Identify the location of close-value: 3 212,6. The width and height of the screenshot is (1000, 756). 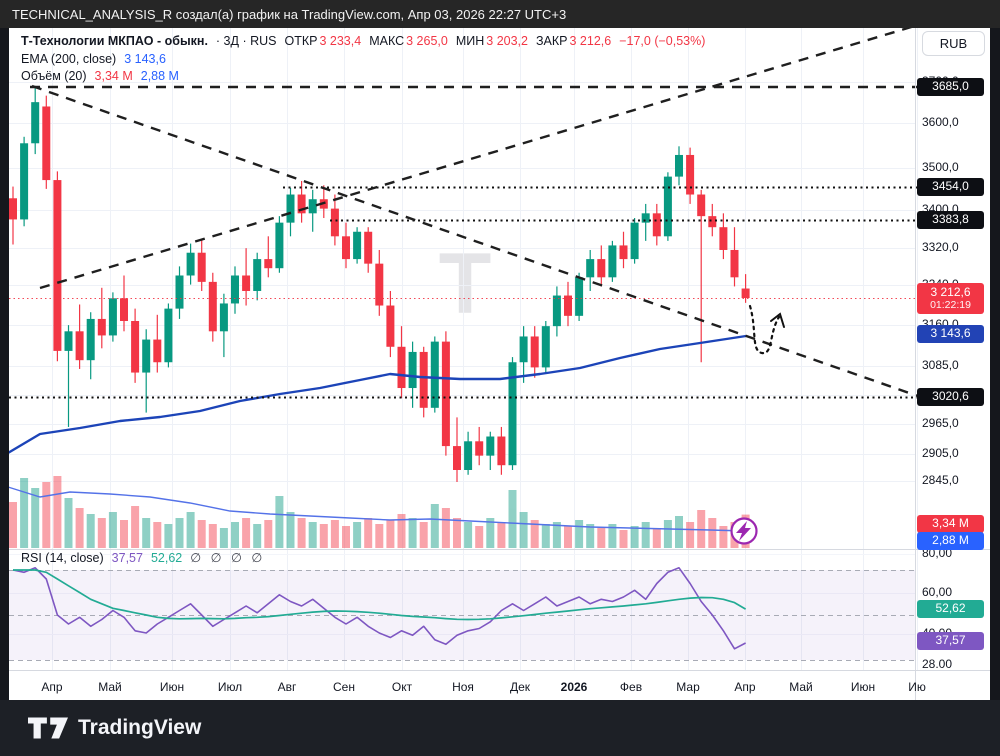
(590, 41).